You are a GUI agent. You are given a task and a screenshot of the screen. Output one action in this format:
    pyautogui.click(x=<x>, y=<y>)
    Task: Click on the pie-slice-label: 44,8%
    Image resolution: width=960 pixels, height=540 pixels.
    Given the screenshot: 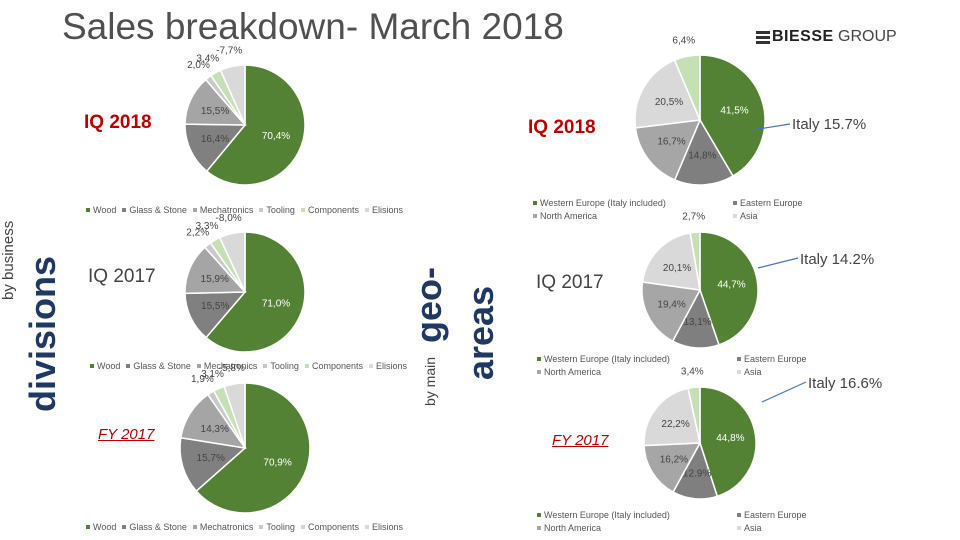 What is the action you would take?
    pyautogui.click(x=730, y=438)
    